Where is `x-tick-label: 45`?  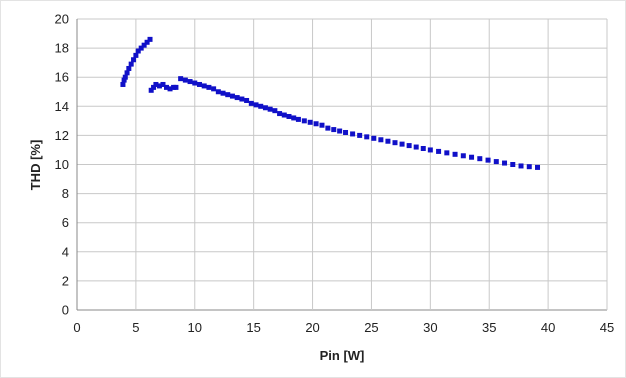
x-tick-label: 45 is located at coordinates (607, 327).